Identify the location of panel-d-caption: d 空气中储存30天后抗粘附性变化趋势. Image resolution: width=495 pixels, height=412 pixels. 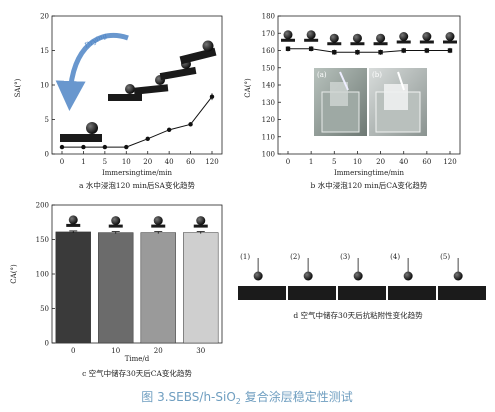
(358, 315).